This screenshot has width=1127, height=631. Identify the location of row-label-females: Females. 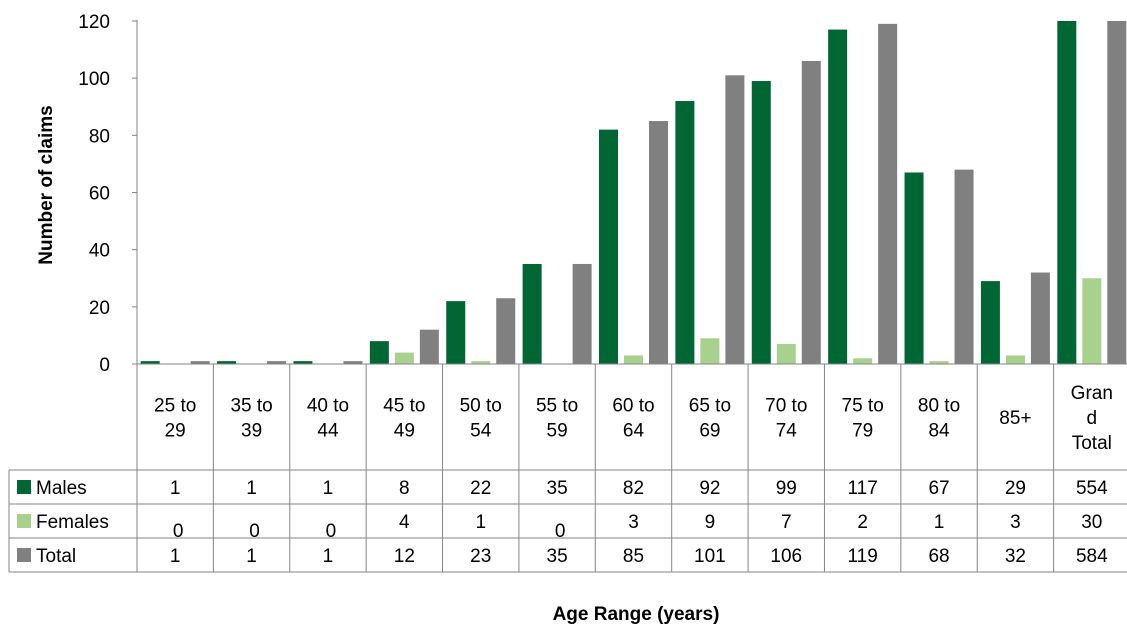
(72, 522).